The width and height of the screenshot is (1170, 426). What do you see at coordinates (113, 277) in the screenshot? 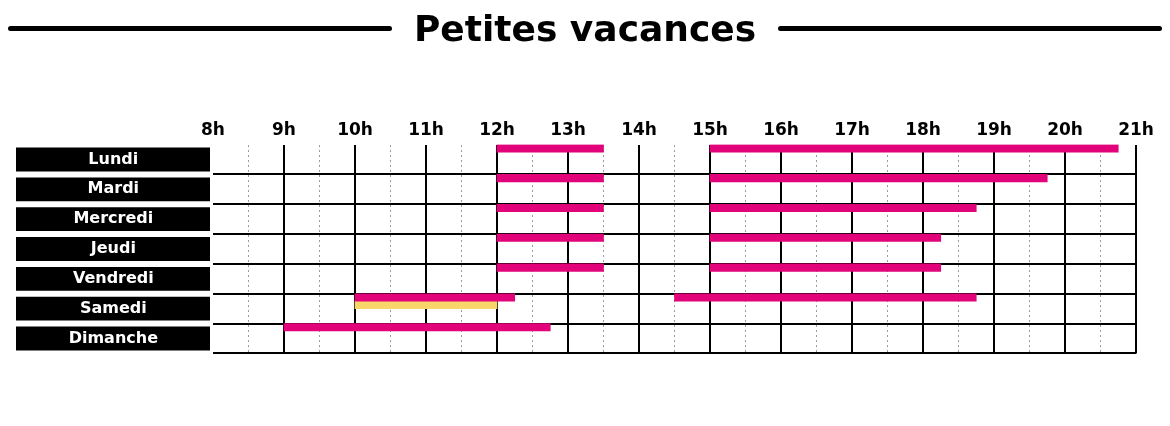
I see `y-tick-label: Vendredi` at bounding box center [113, 277].